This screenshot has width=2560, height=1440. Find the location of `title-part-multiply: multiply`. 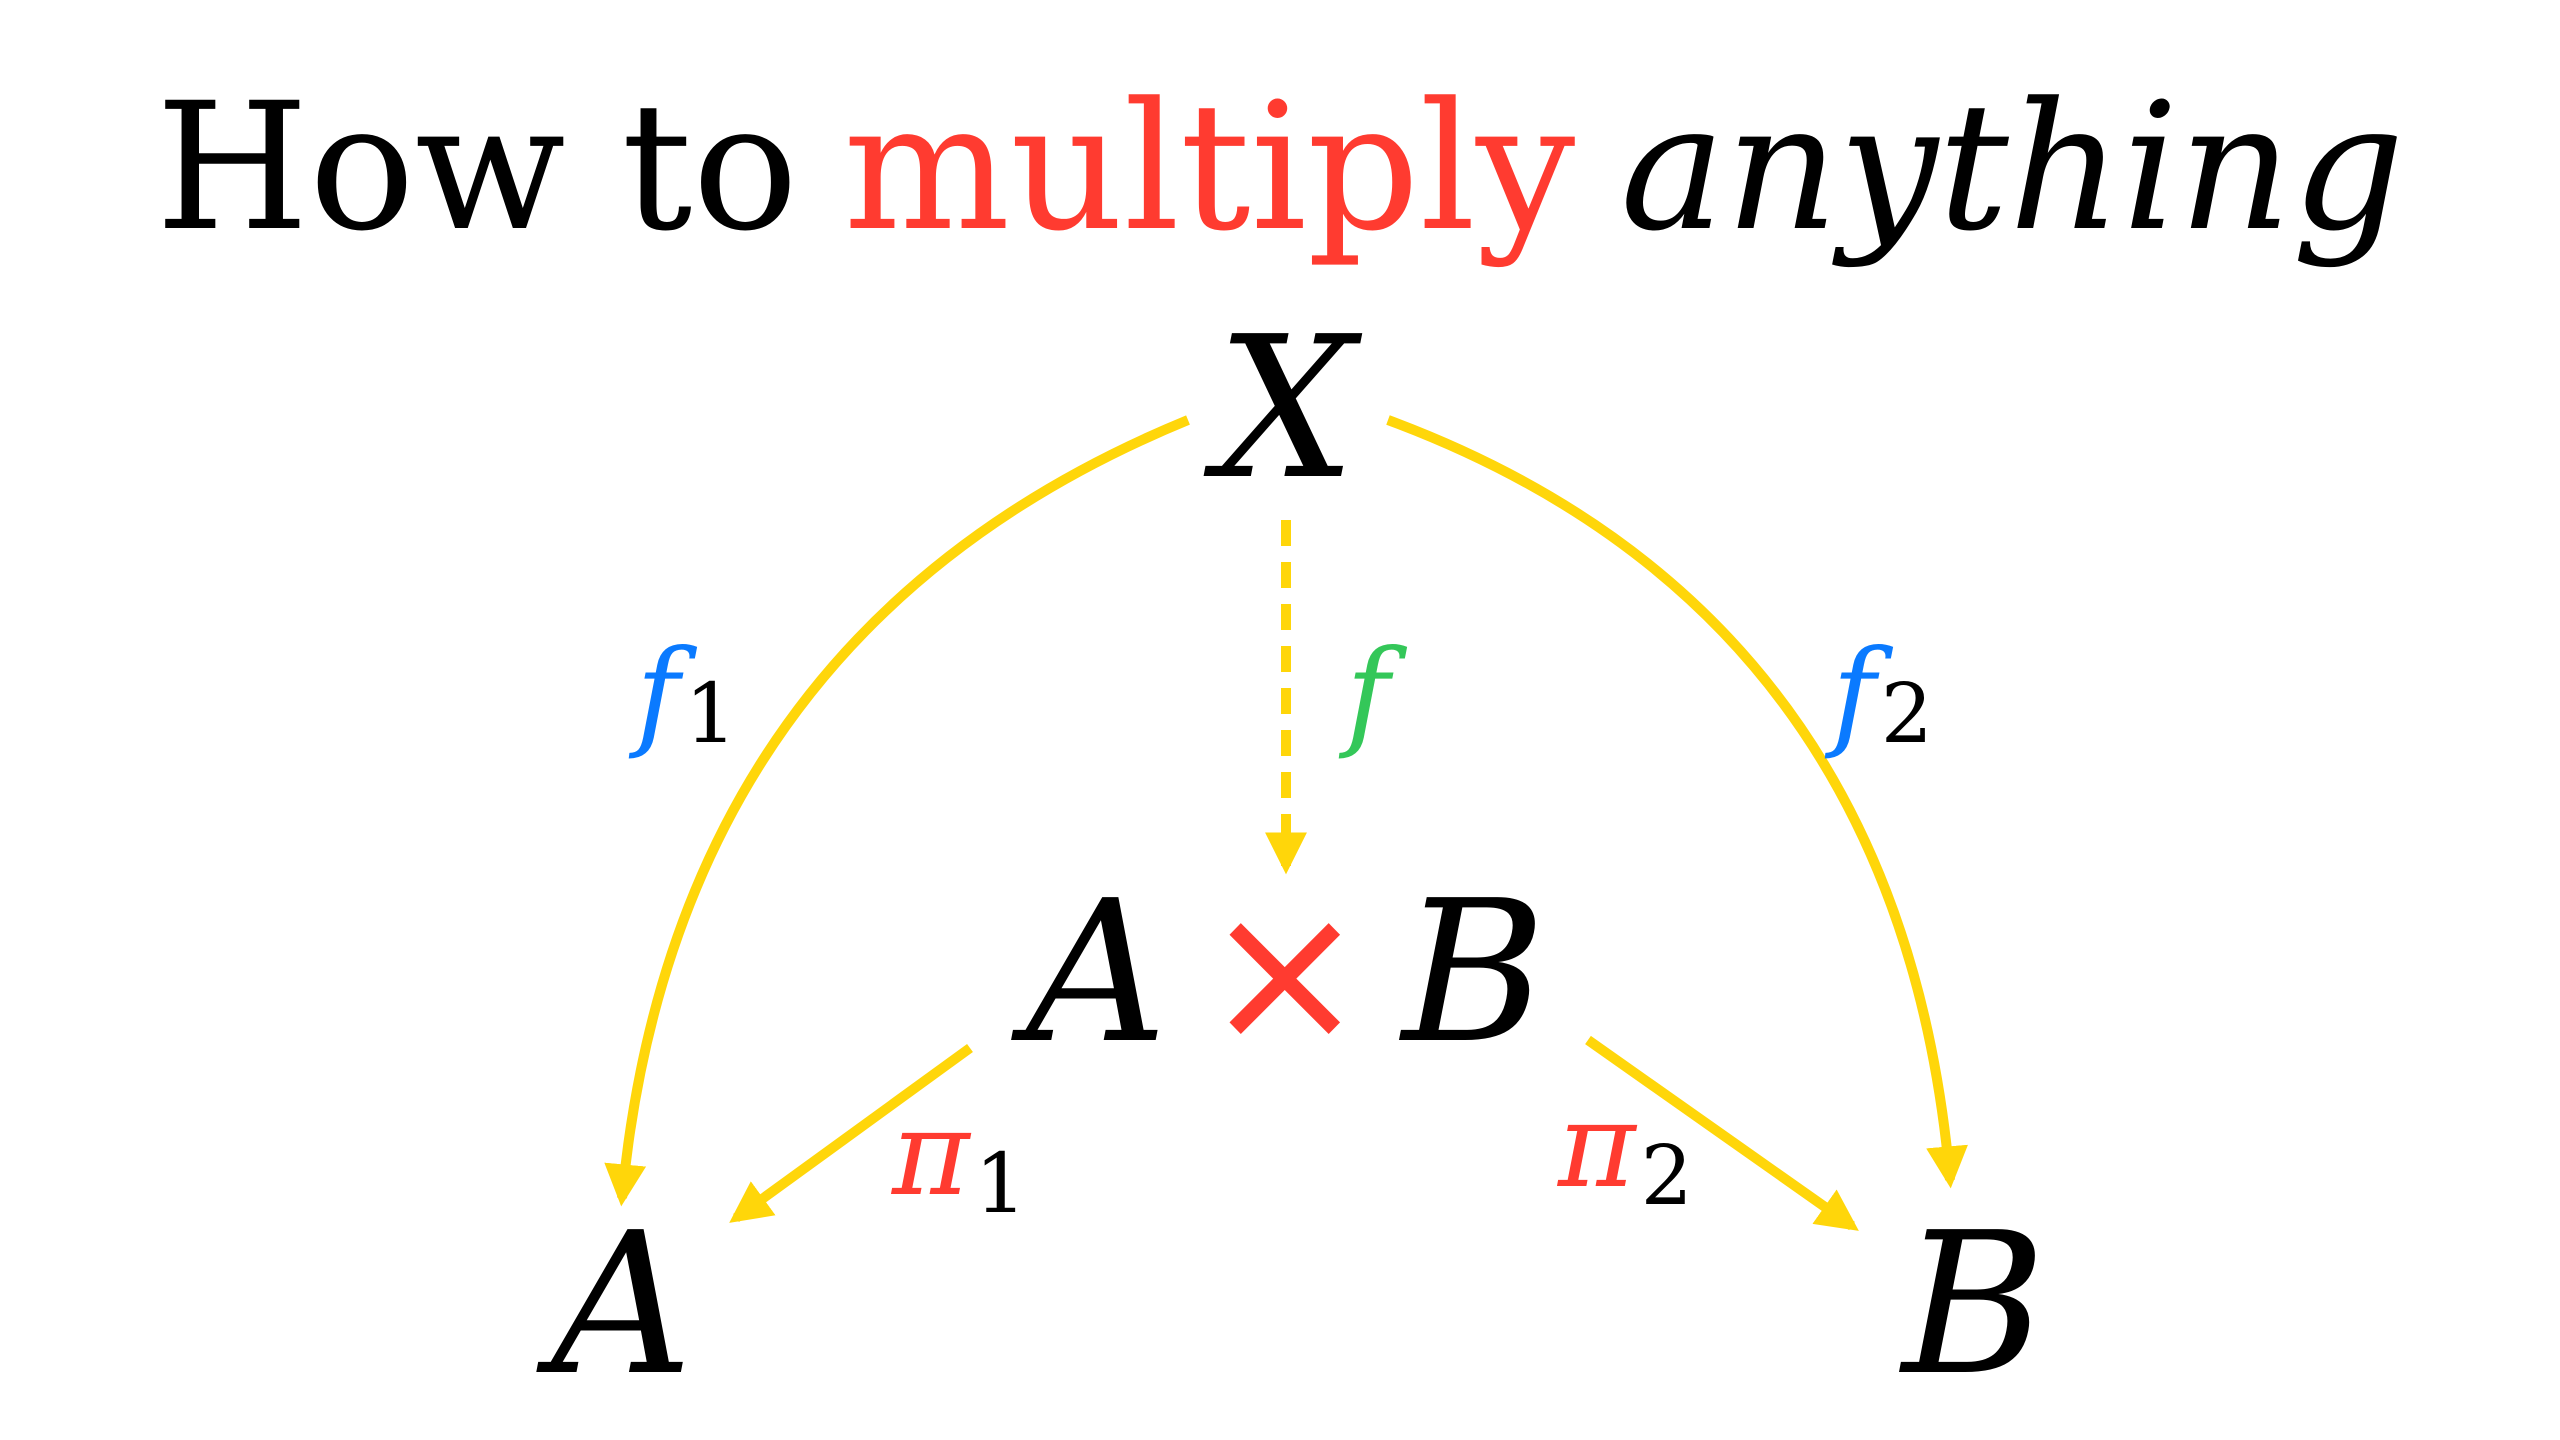

title-part-multiply: multiply is located at coordinates (1209, 167).